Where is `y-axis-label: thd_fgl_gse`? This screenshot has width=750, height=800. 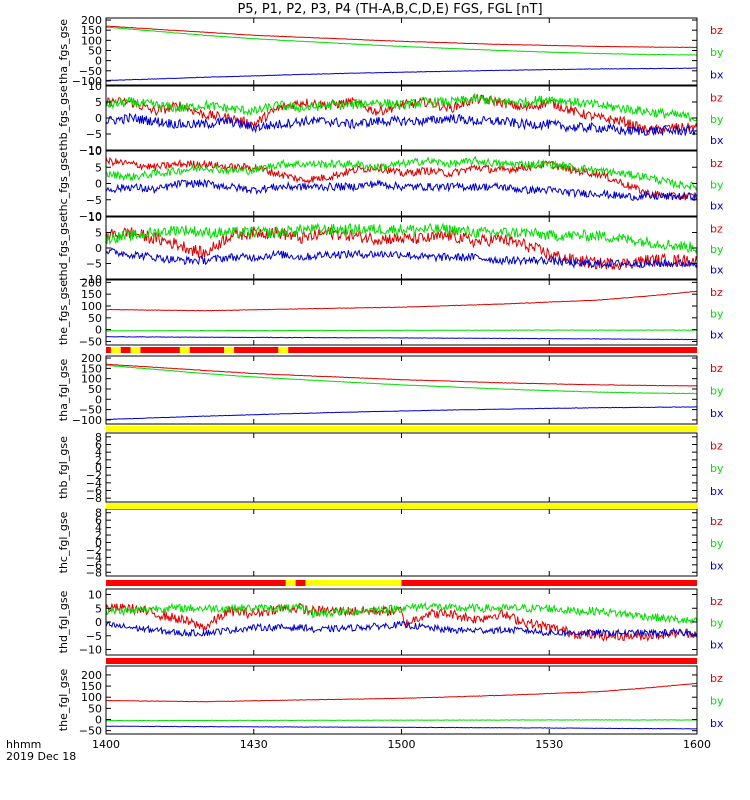 y-axis-label: thd_fgl_gse is located at coordinates (63, 621).